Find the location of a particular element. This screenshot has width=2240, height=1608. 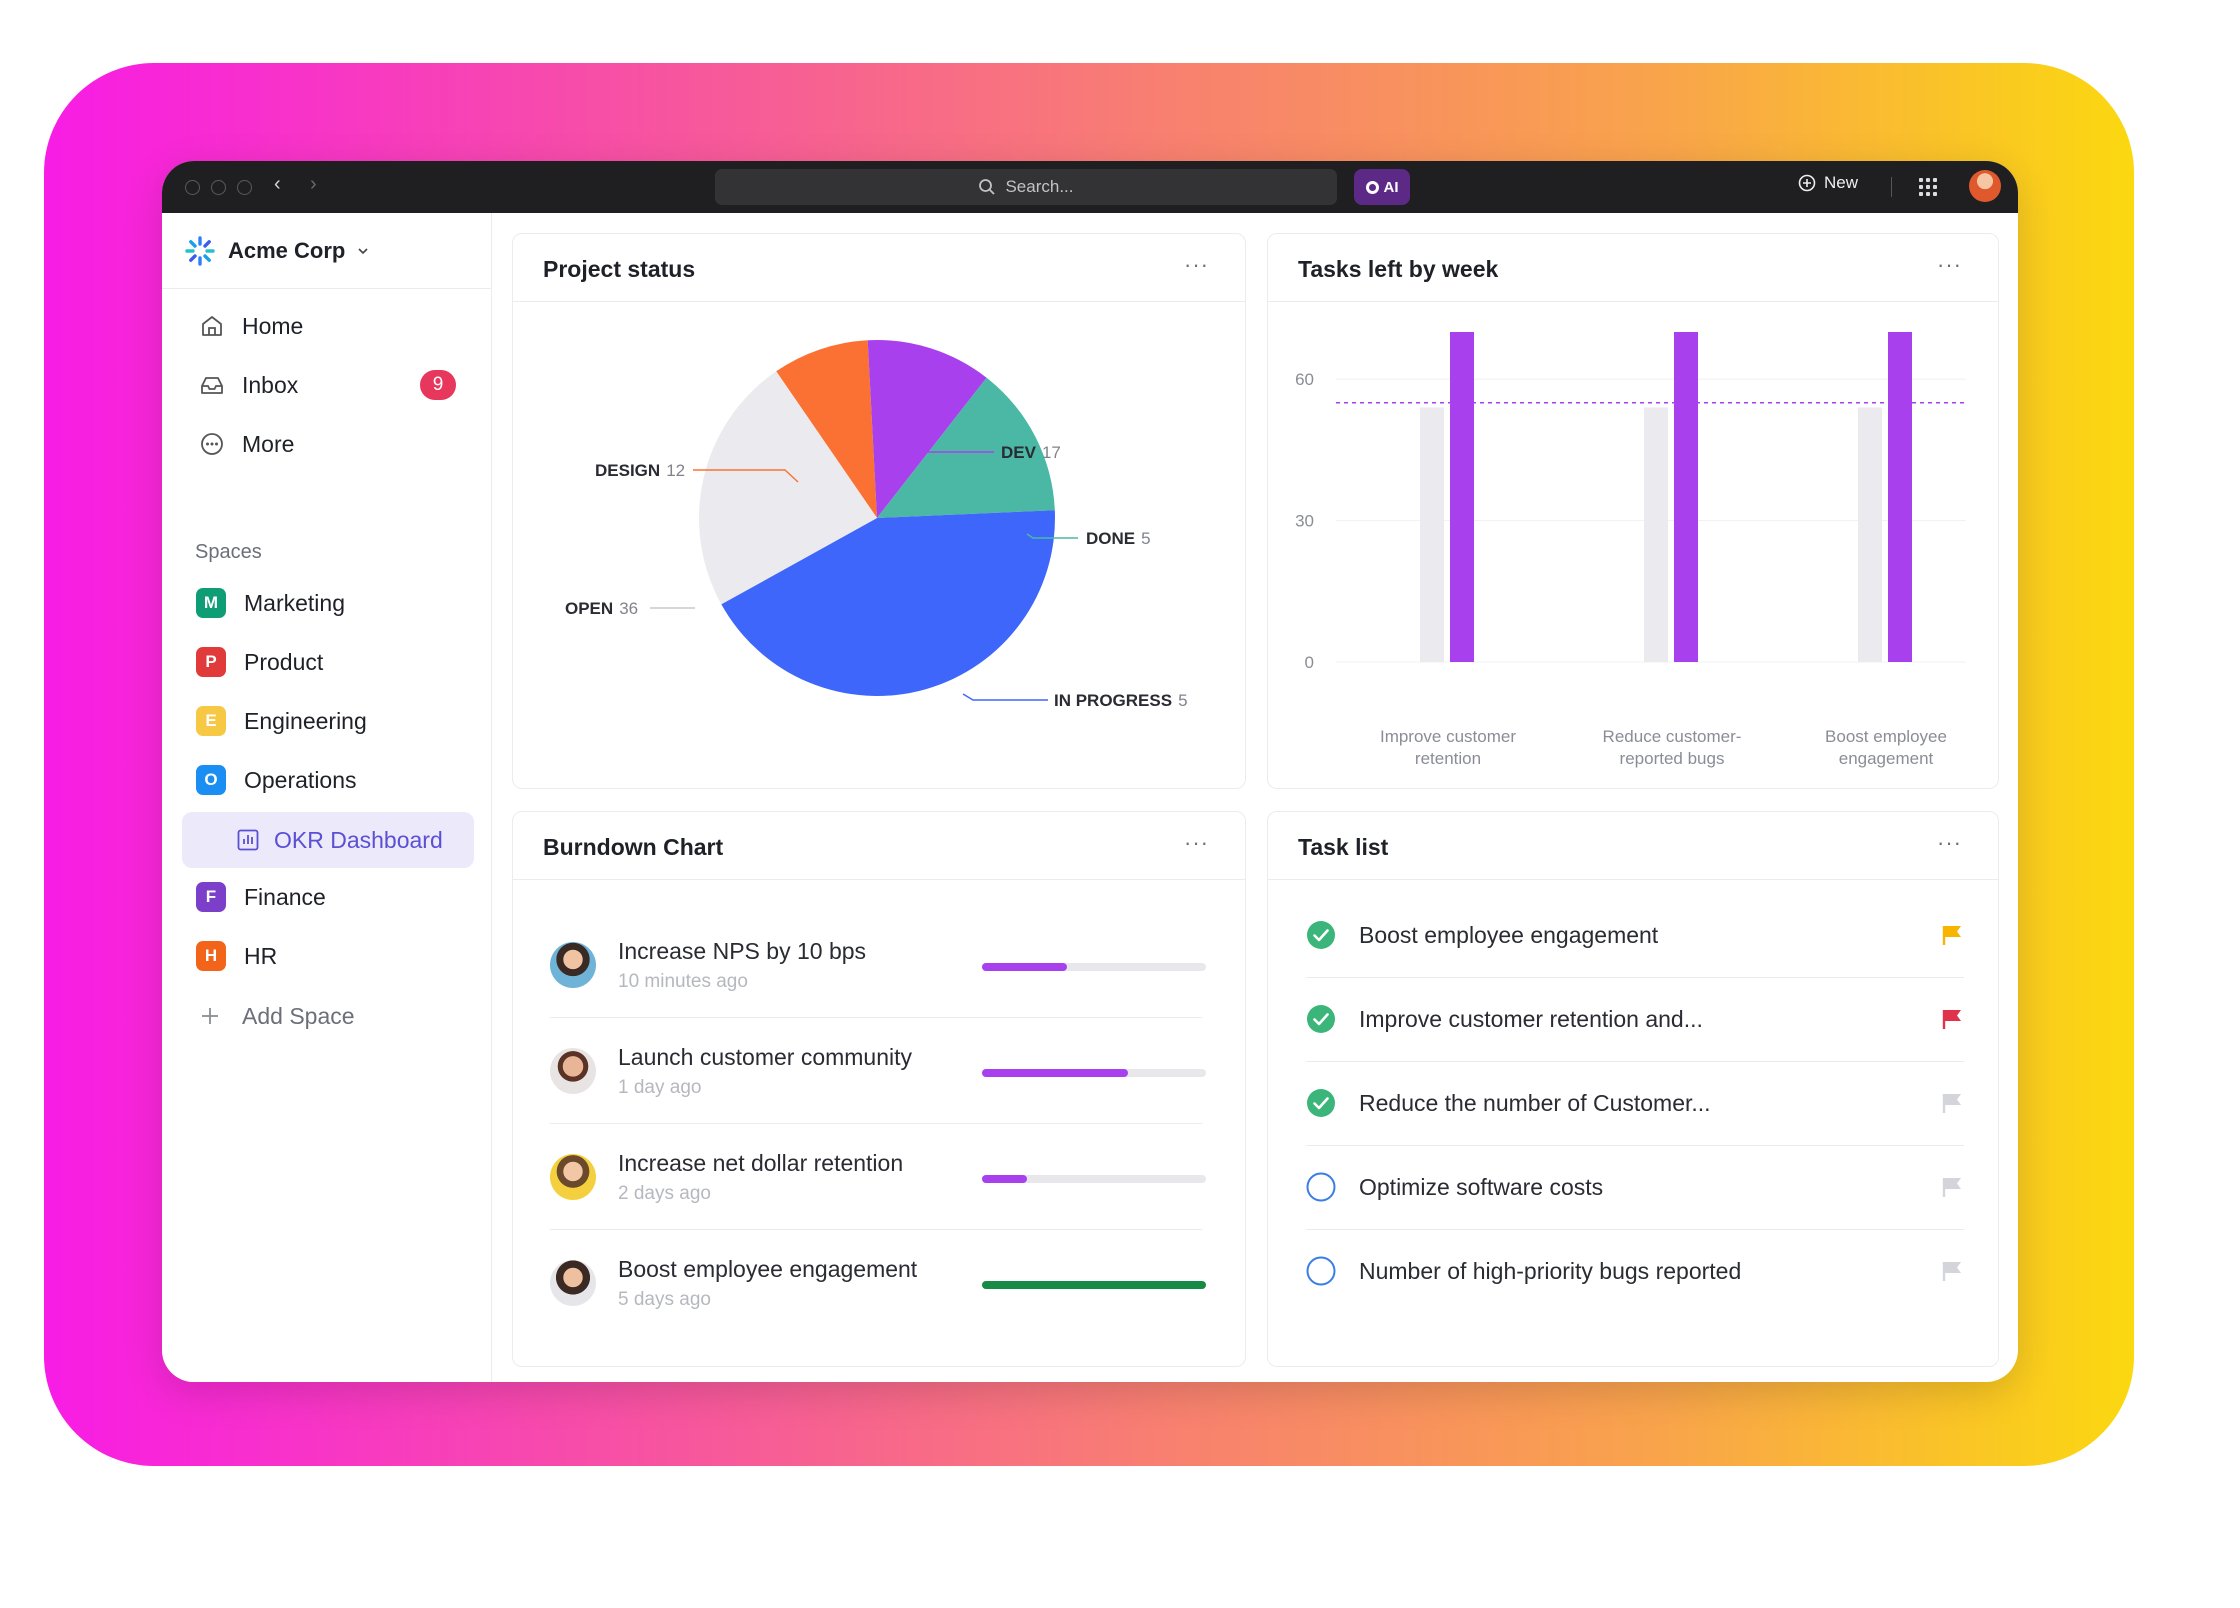

x-category-label: Reduce customer-reported bugs is located at coordinates (1672, 747).